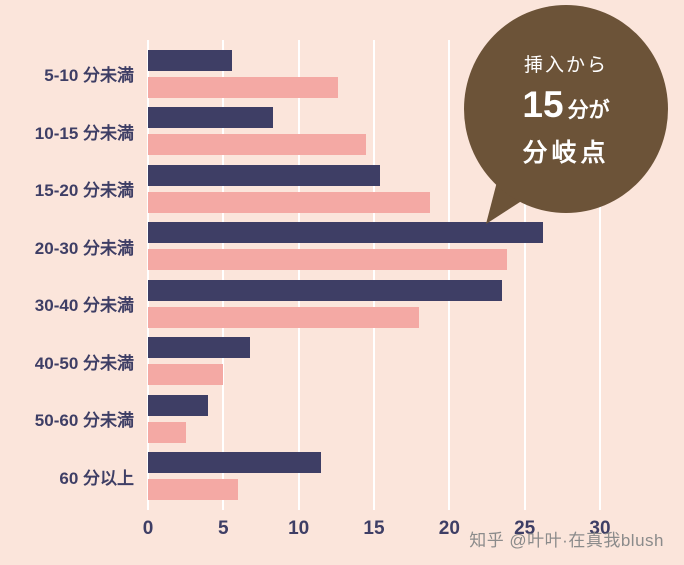 The image size is (684, 565). Describe the element at coordinates (84, 421) in the screenshot. I see `category-label: 50-60 分未満` at that location.